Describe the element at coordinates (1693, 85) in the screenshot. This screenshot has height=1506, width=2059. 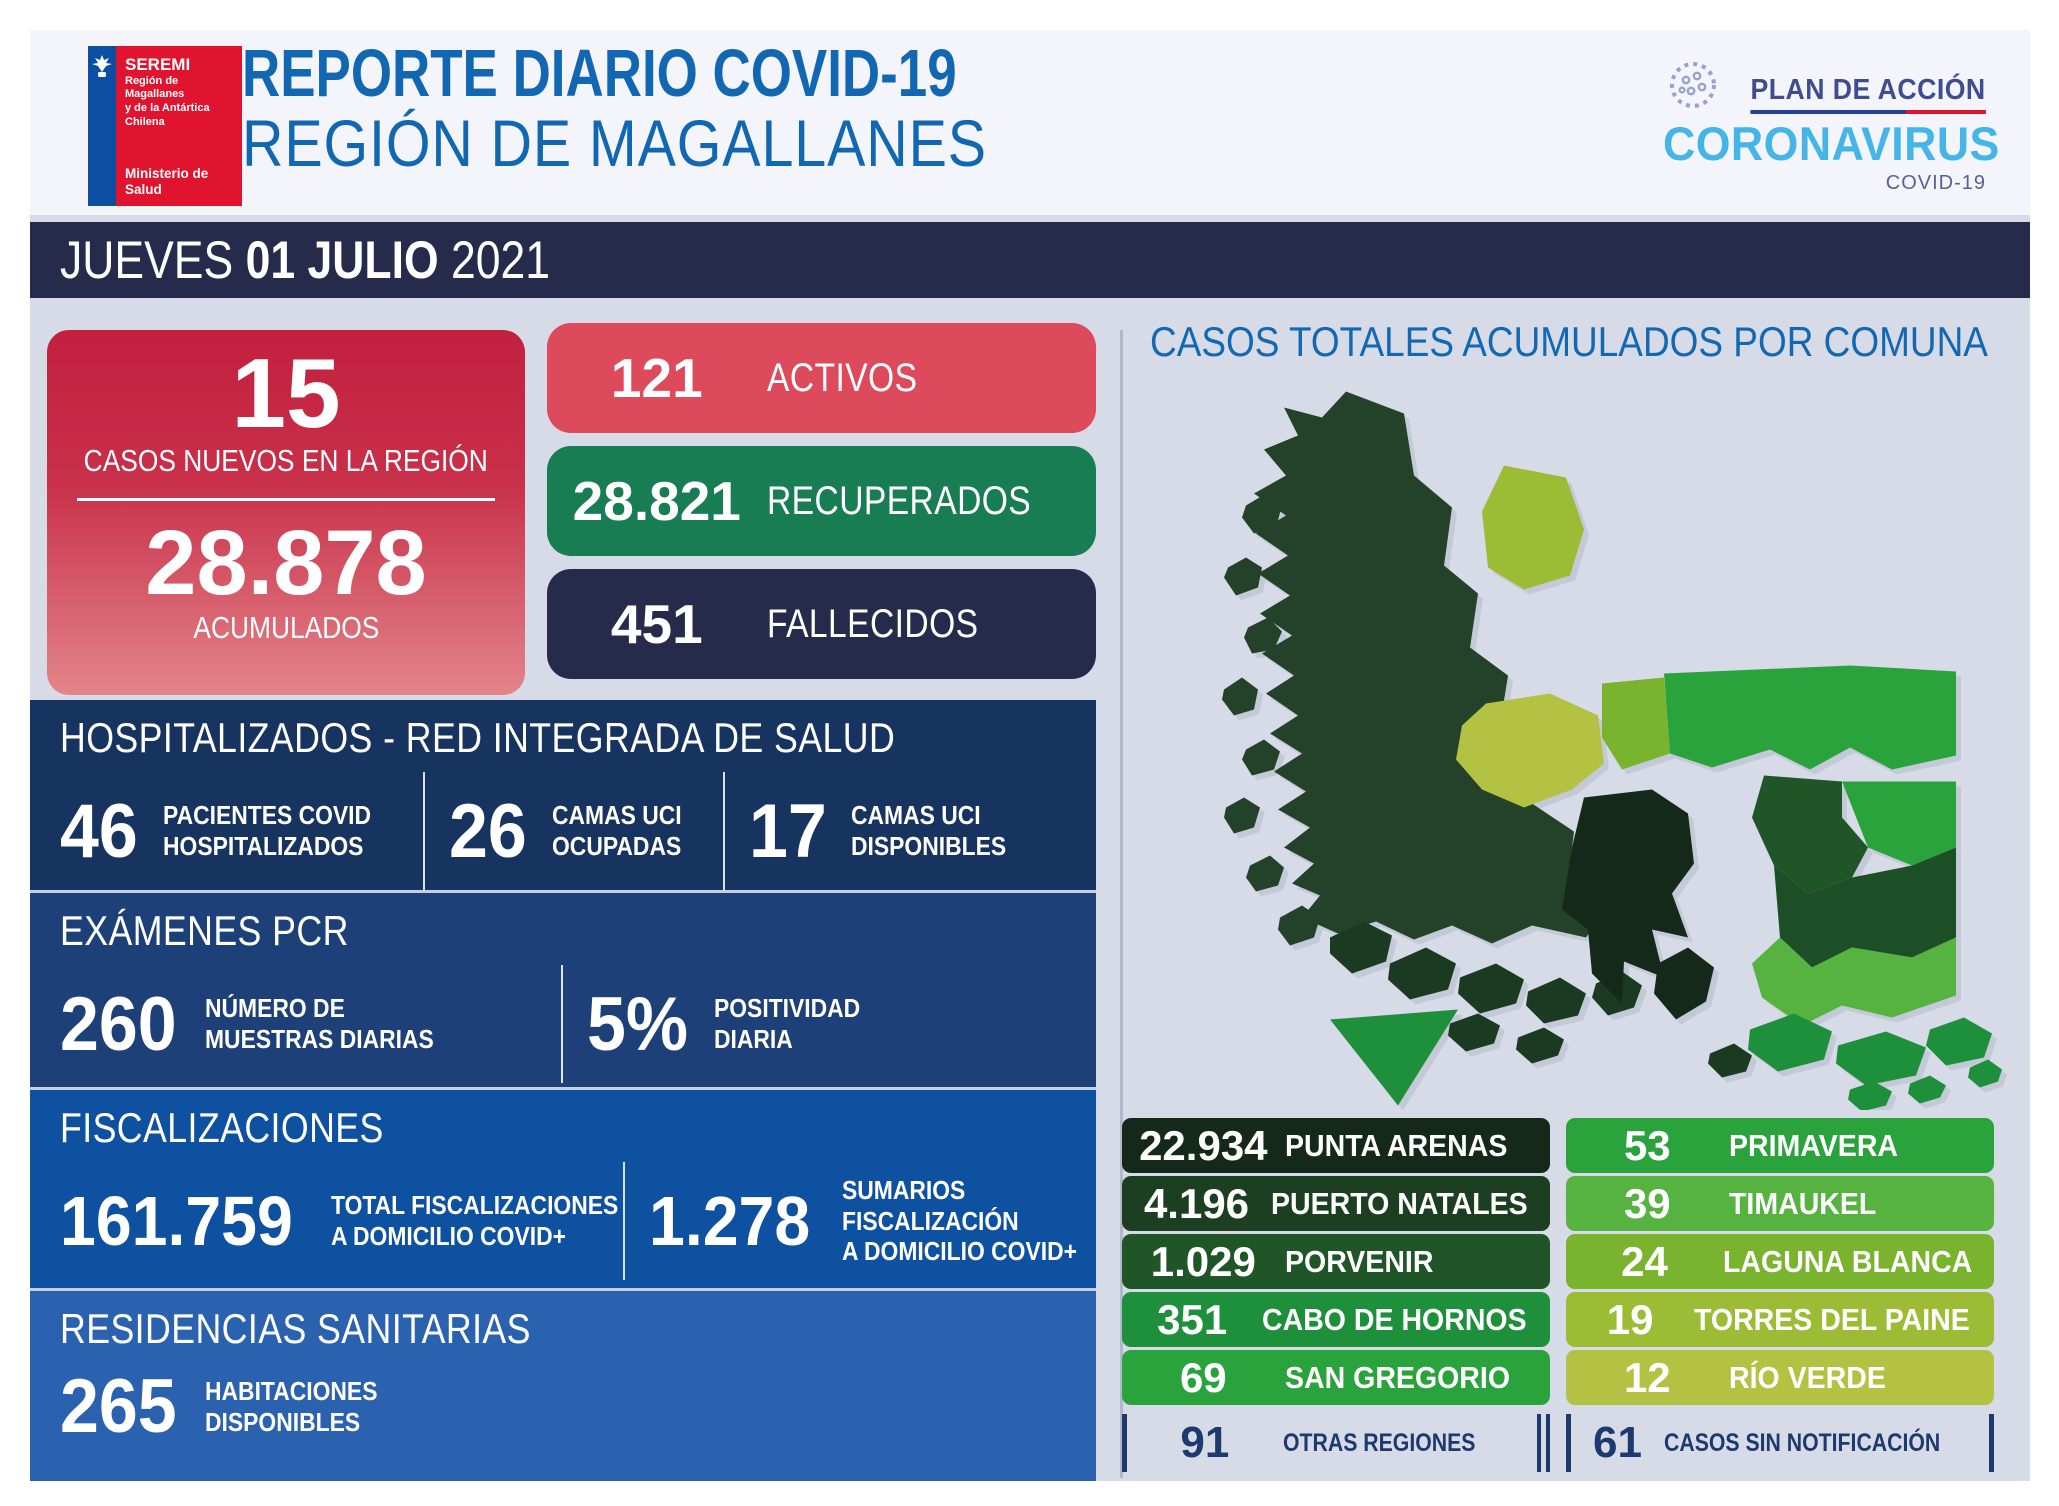
I see `virus-icon` at that location.